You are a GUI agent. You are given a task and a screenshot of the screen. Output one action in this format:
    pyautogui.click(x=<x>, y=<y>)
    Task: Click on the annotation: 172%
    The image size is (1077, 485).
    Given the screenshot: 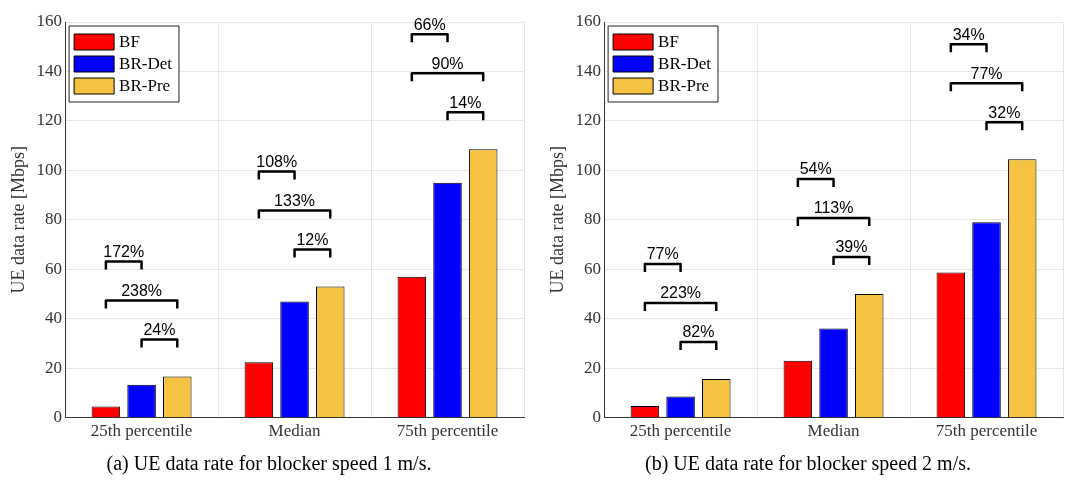 What is the action you would take?
    pyautogui.click(x=124, y=251)
    